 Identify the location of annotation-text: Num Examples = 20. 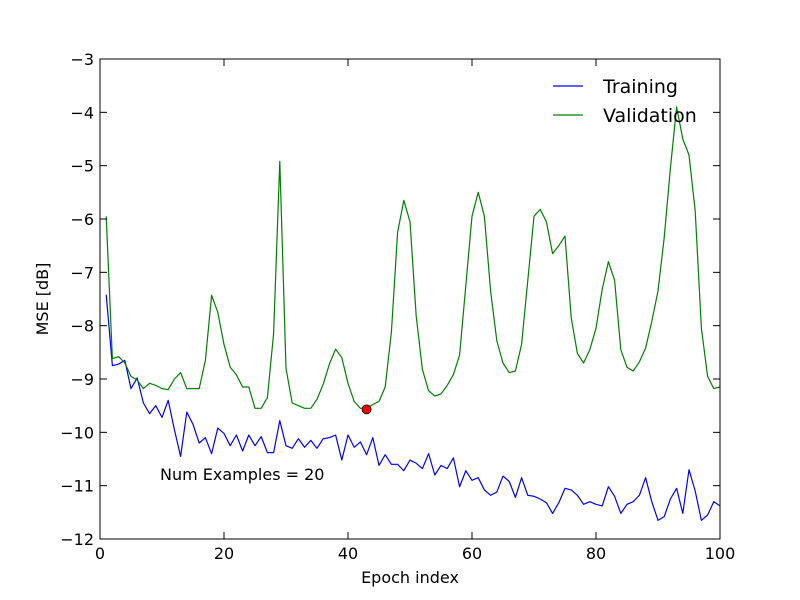
(242, 474).